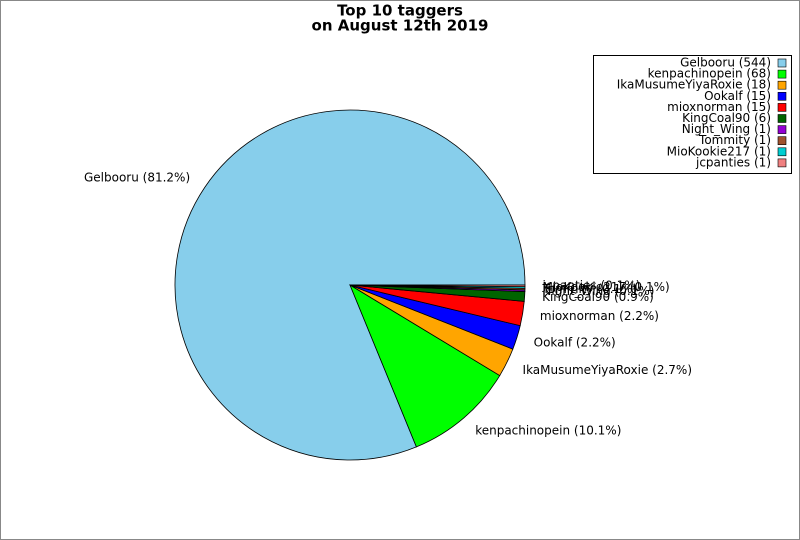  What do you see at coordinates (137, 177) in the screenshot?
I see `slice-label: Gelbooru (81.2%)` at bounding box center [137, 177].